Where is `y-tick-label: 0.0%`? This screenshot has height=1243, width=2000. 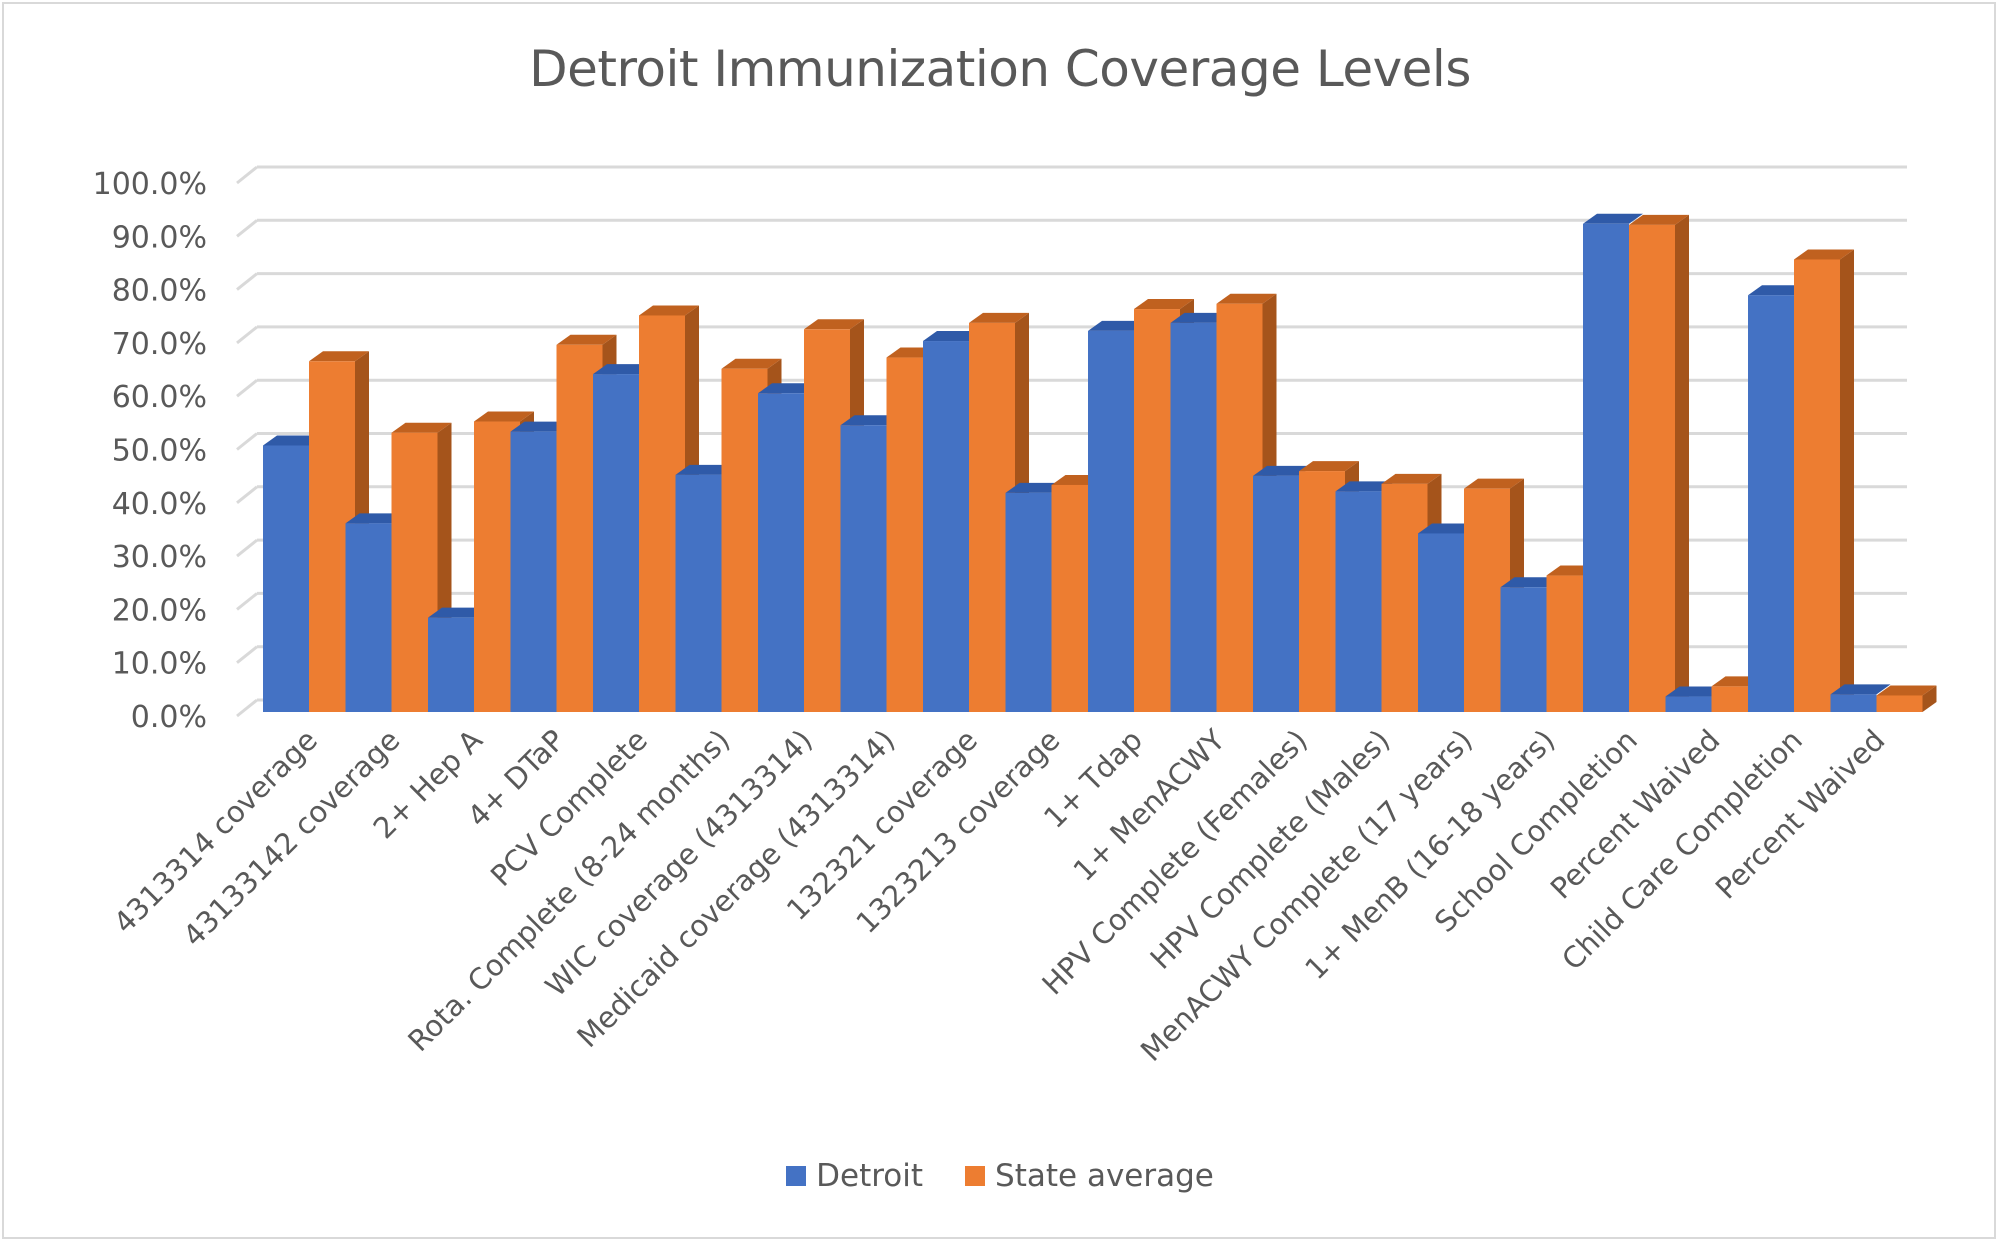
y-tick-label: 0.0% is located at coordinates (169, 717).